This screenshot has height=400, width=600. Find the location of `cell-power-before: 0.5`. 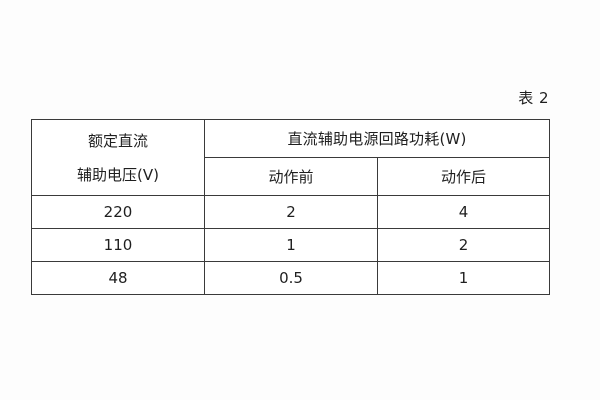

cell-power-before: 0.5 is located at coordinates (291, 278).